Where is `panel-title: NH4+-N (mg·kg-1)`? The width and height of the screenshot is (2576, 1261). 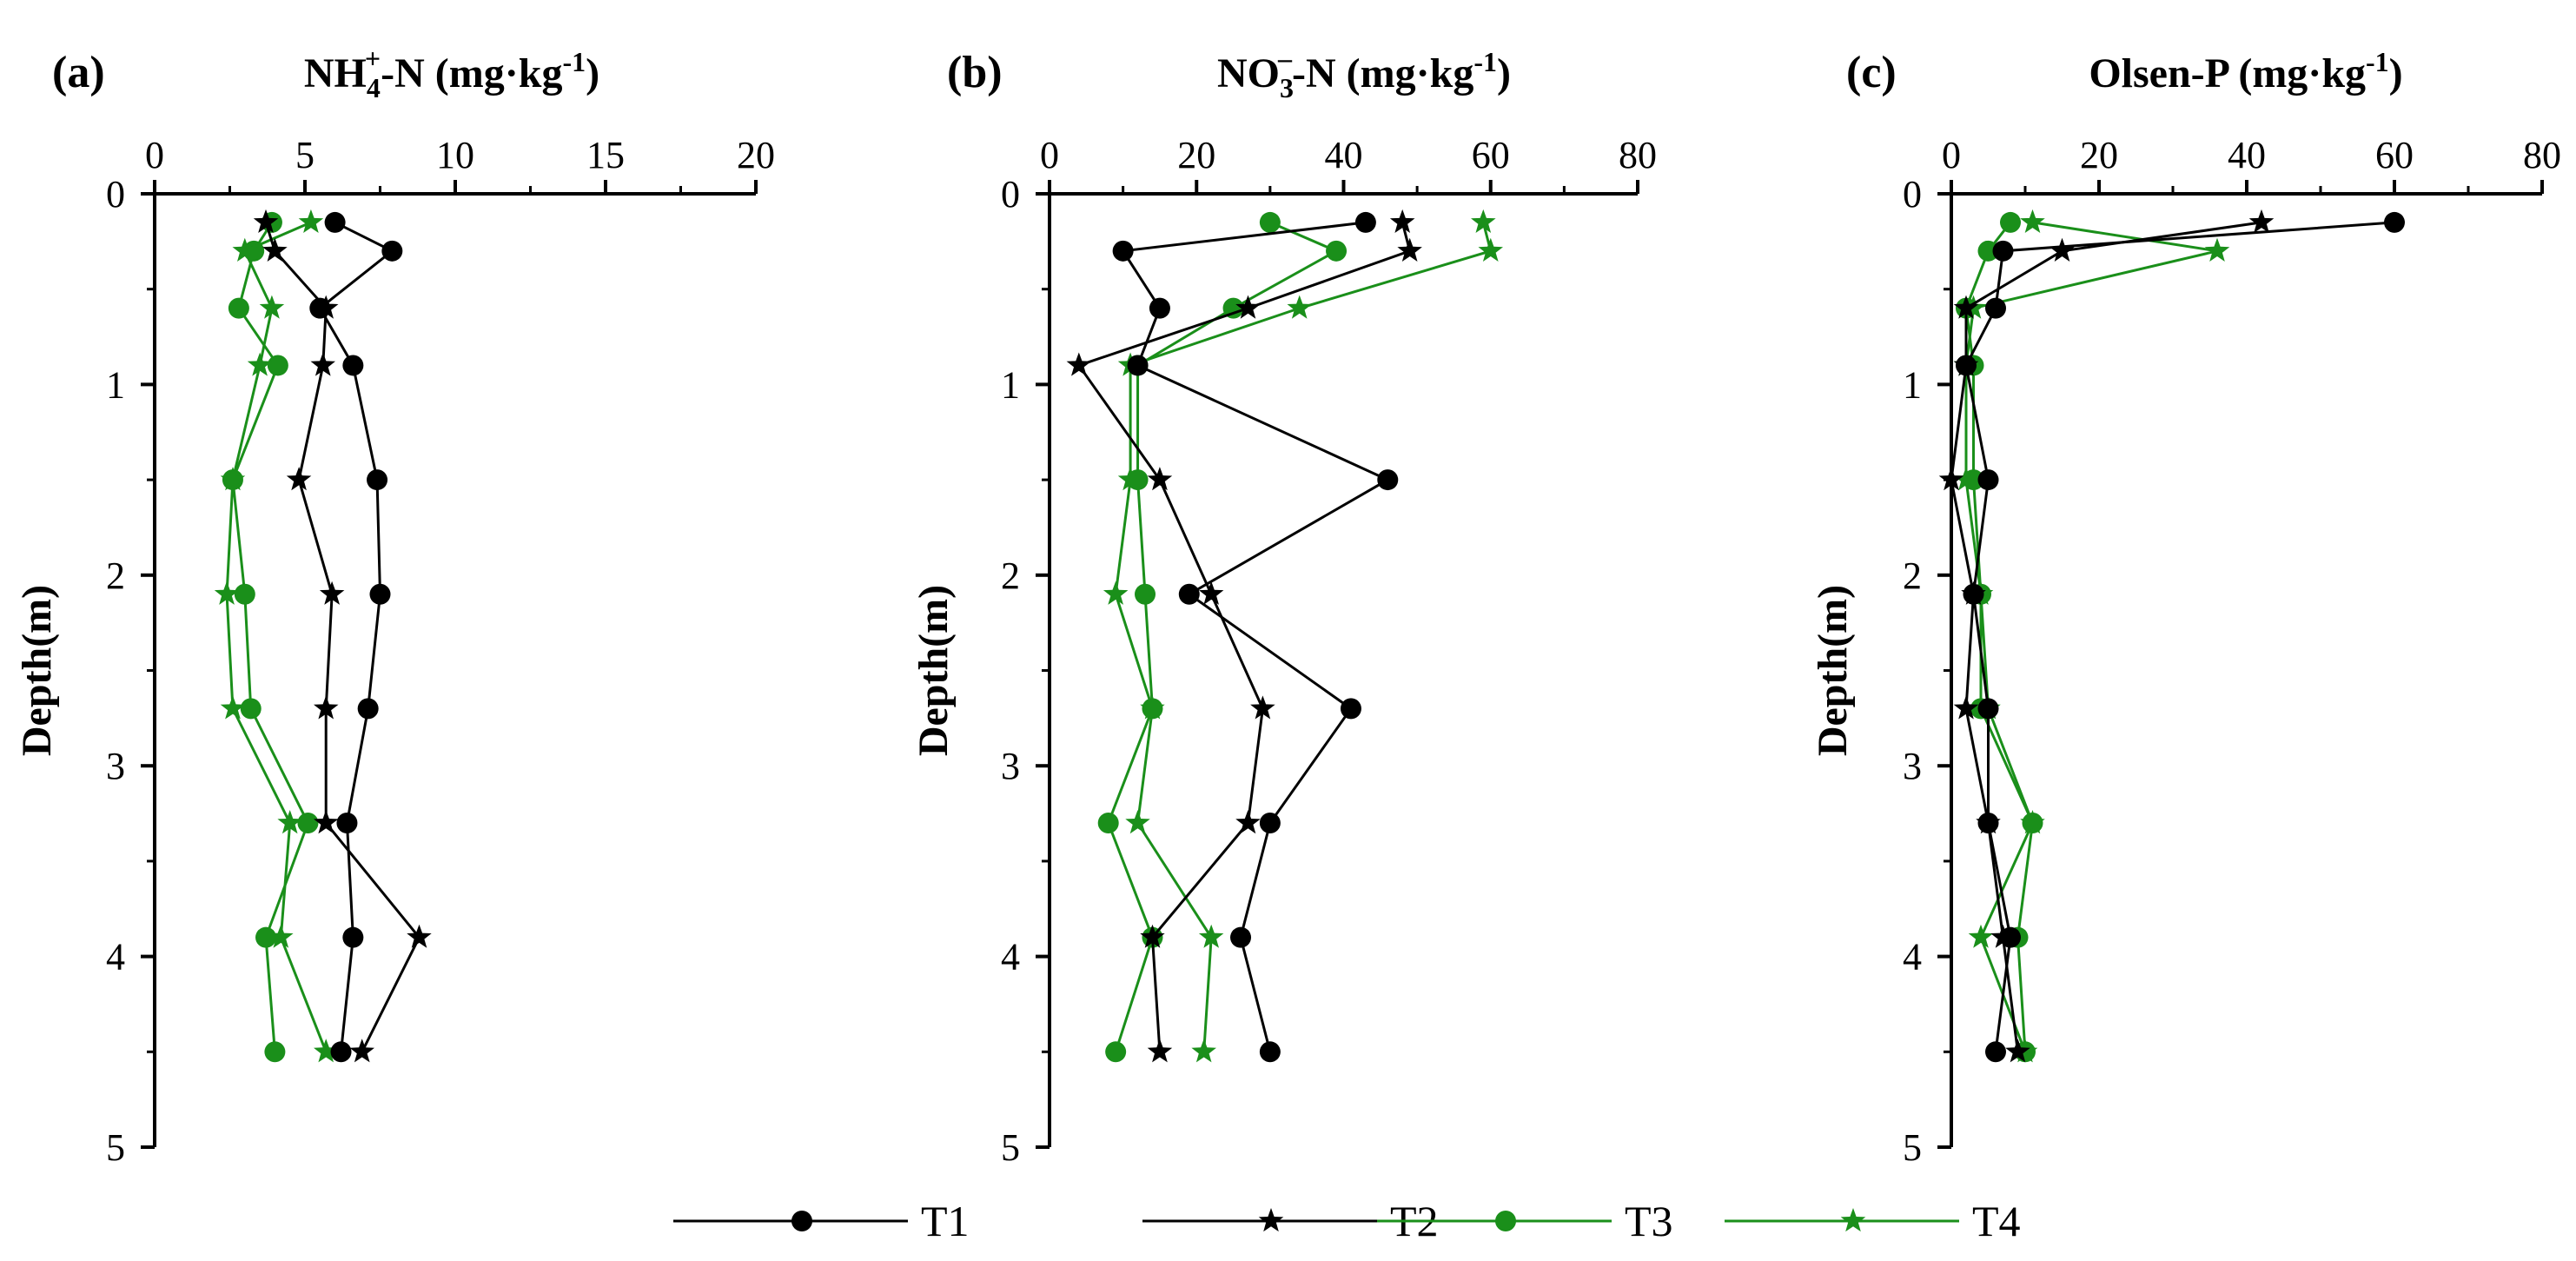
panel-title: NH4+-N (mg·kg-1) is located at coordinates (451, 73).